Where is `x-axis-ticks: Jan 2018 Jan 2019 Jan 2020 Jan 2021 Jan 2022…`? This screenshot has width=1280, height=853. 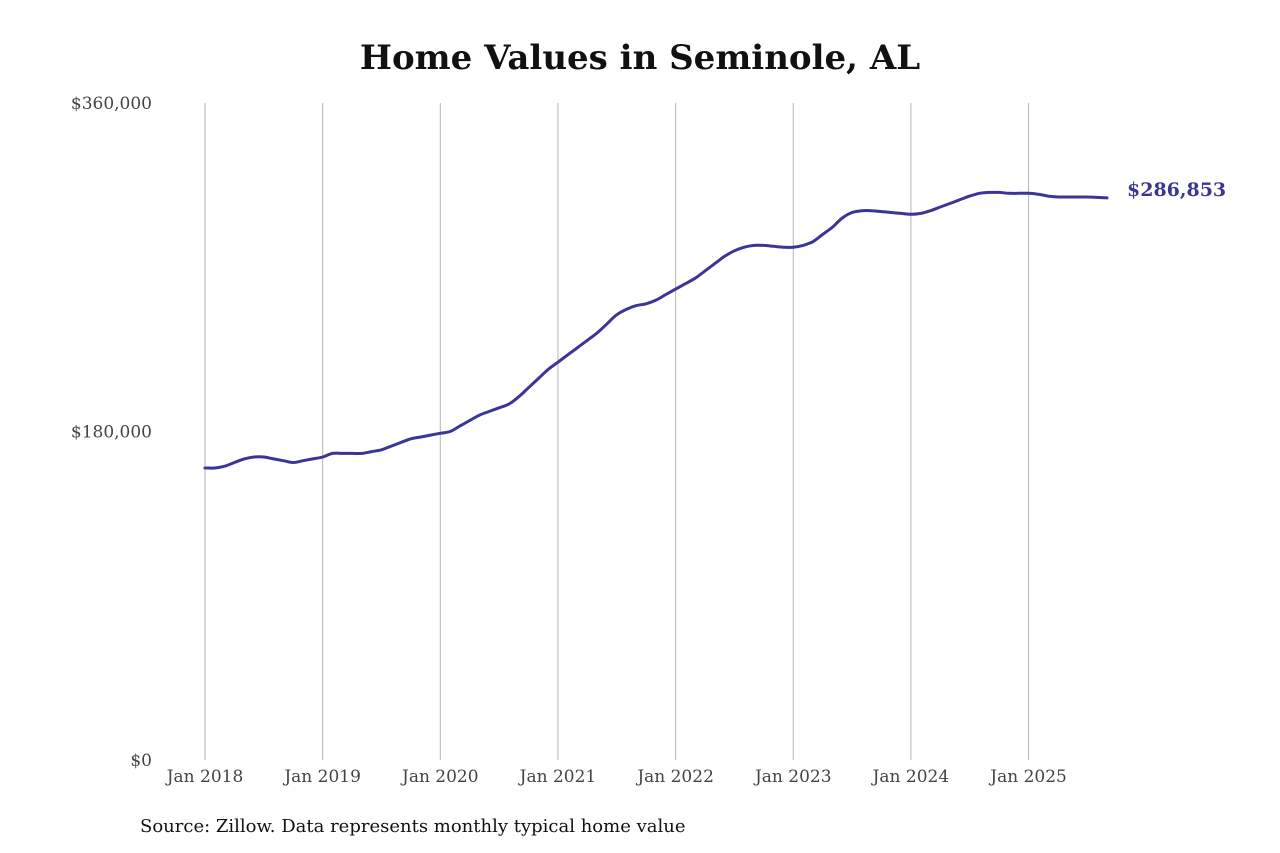 x-axis-ticks: Jan 2018 Jan 2019 Jan 2020 Jan 2021 Jan 2022… is located at coordinates (616, 777).